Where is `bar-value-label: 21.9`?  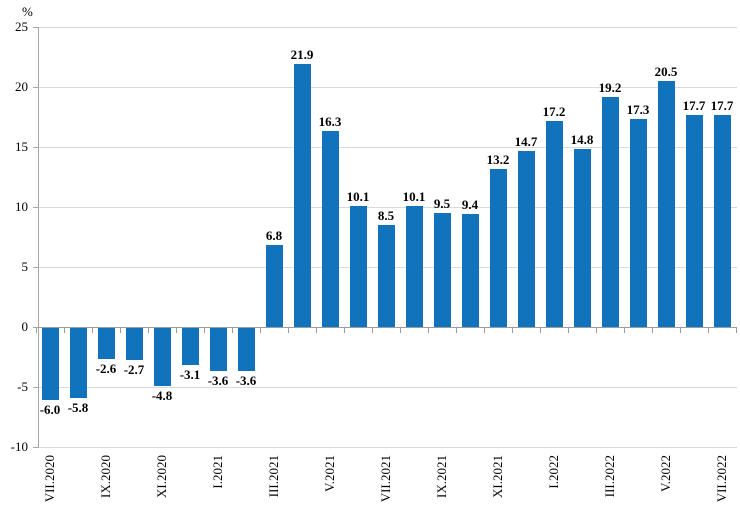 bar-value-label: 21.9 is located at coordinates (302, 55).